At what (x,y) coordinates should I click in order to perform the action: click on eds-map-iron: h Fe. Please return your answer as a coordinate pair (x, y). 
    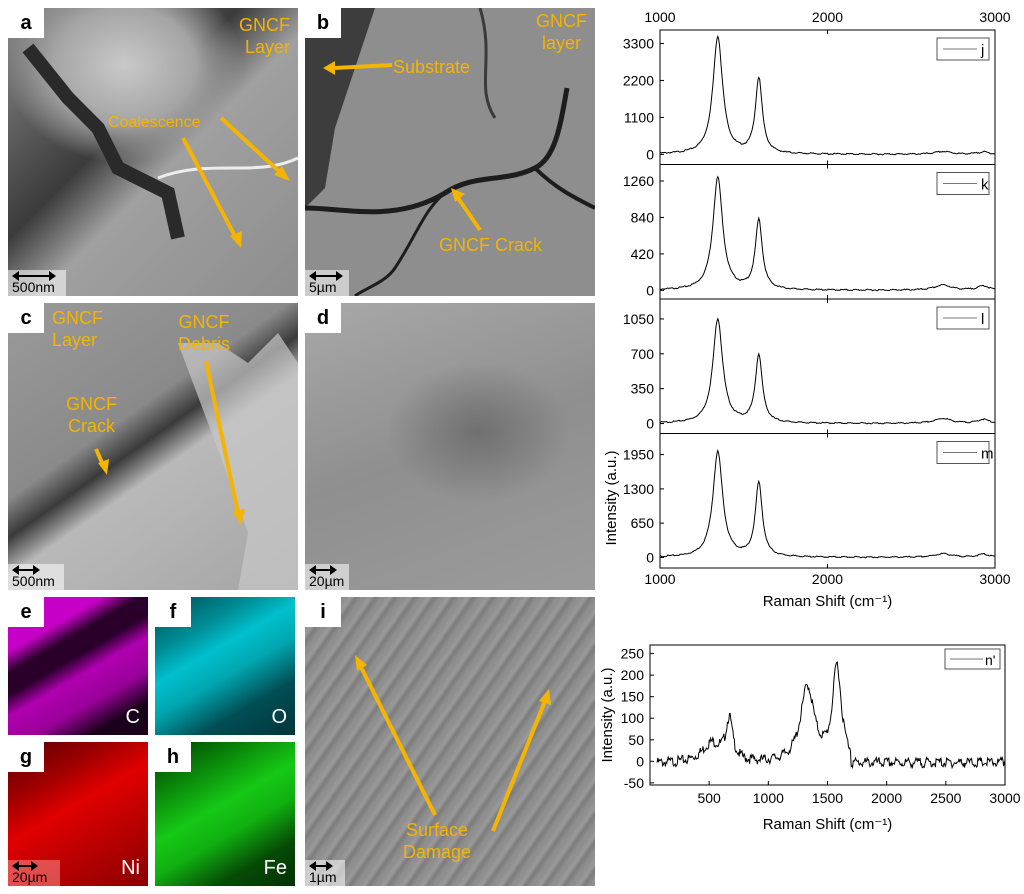
    Looking at the image, I should click on (225, 814).